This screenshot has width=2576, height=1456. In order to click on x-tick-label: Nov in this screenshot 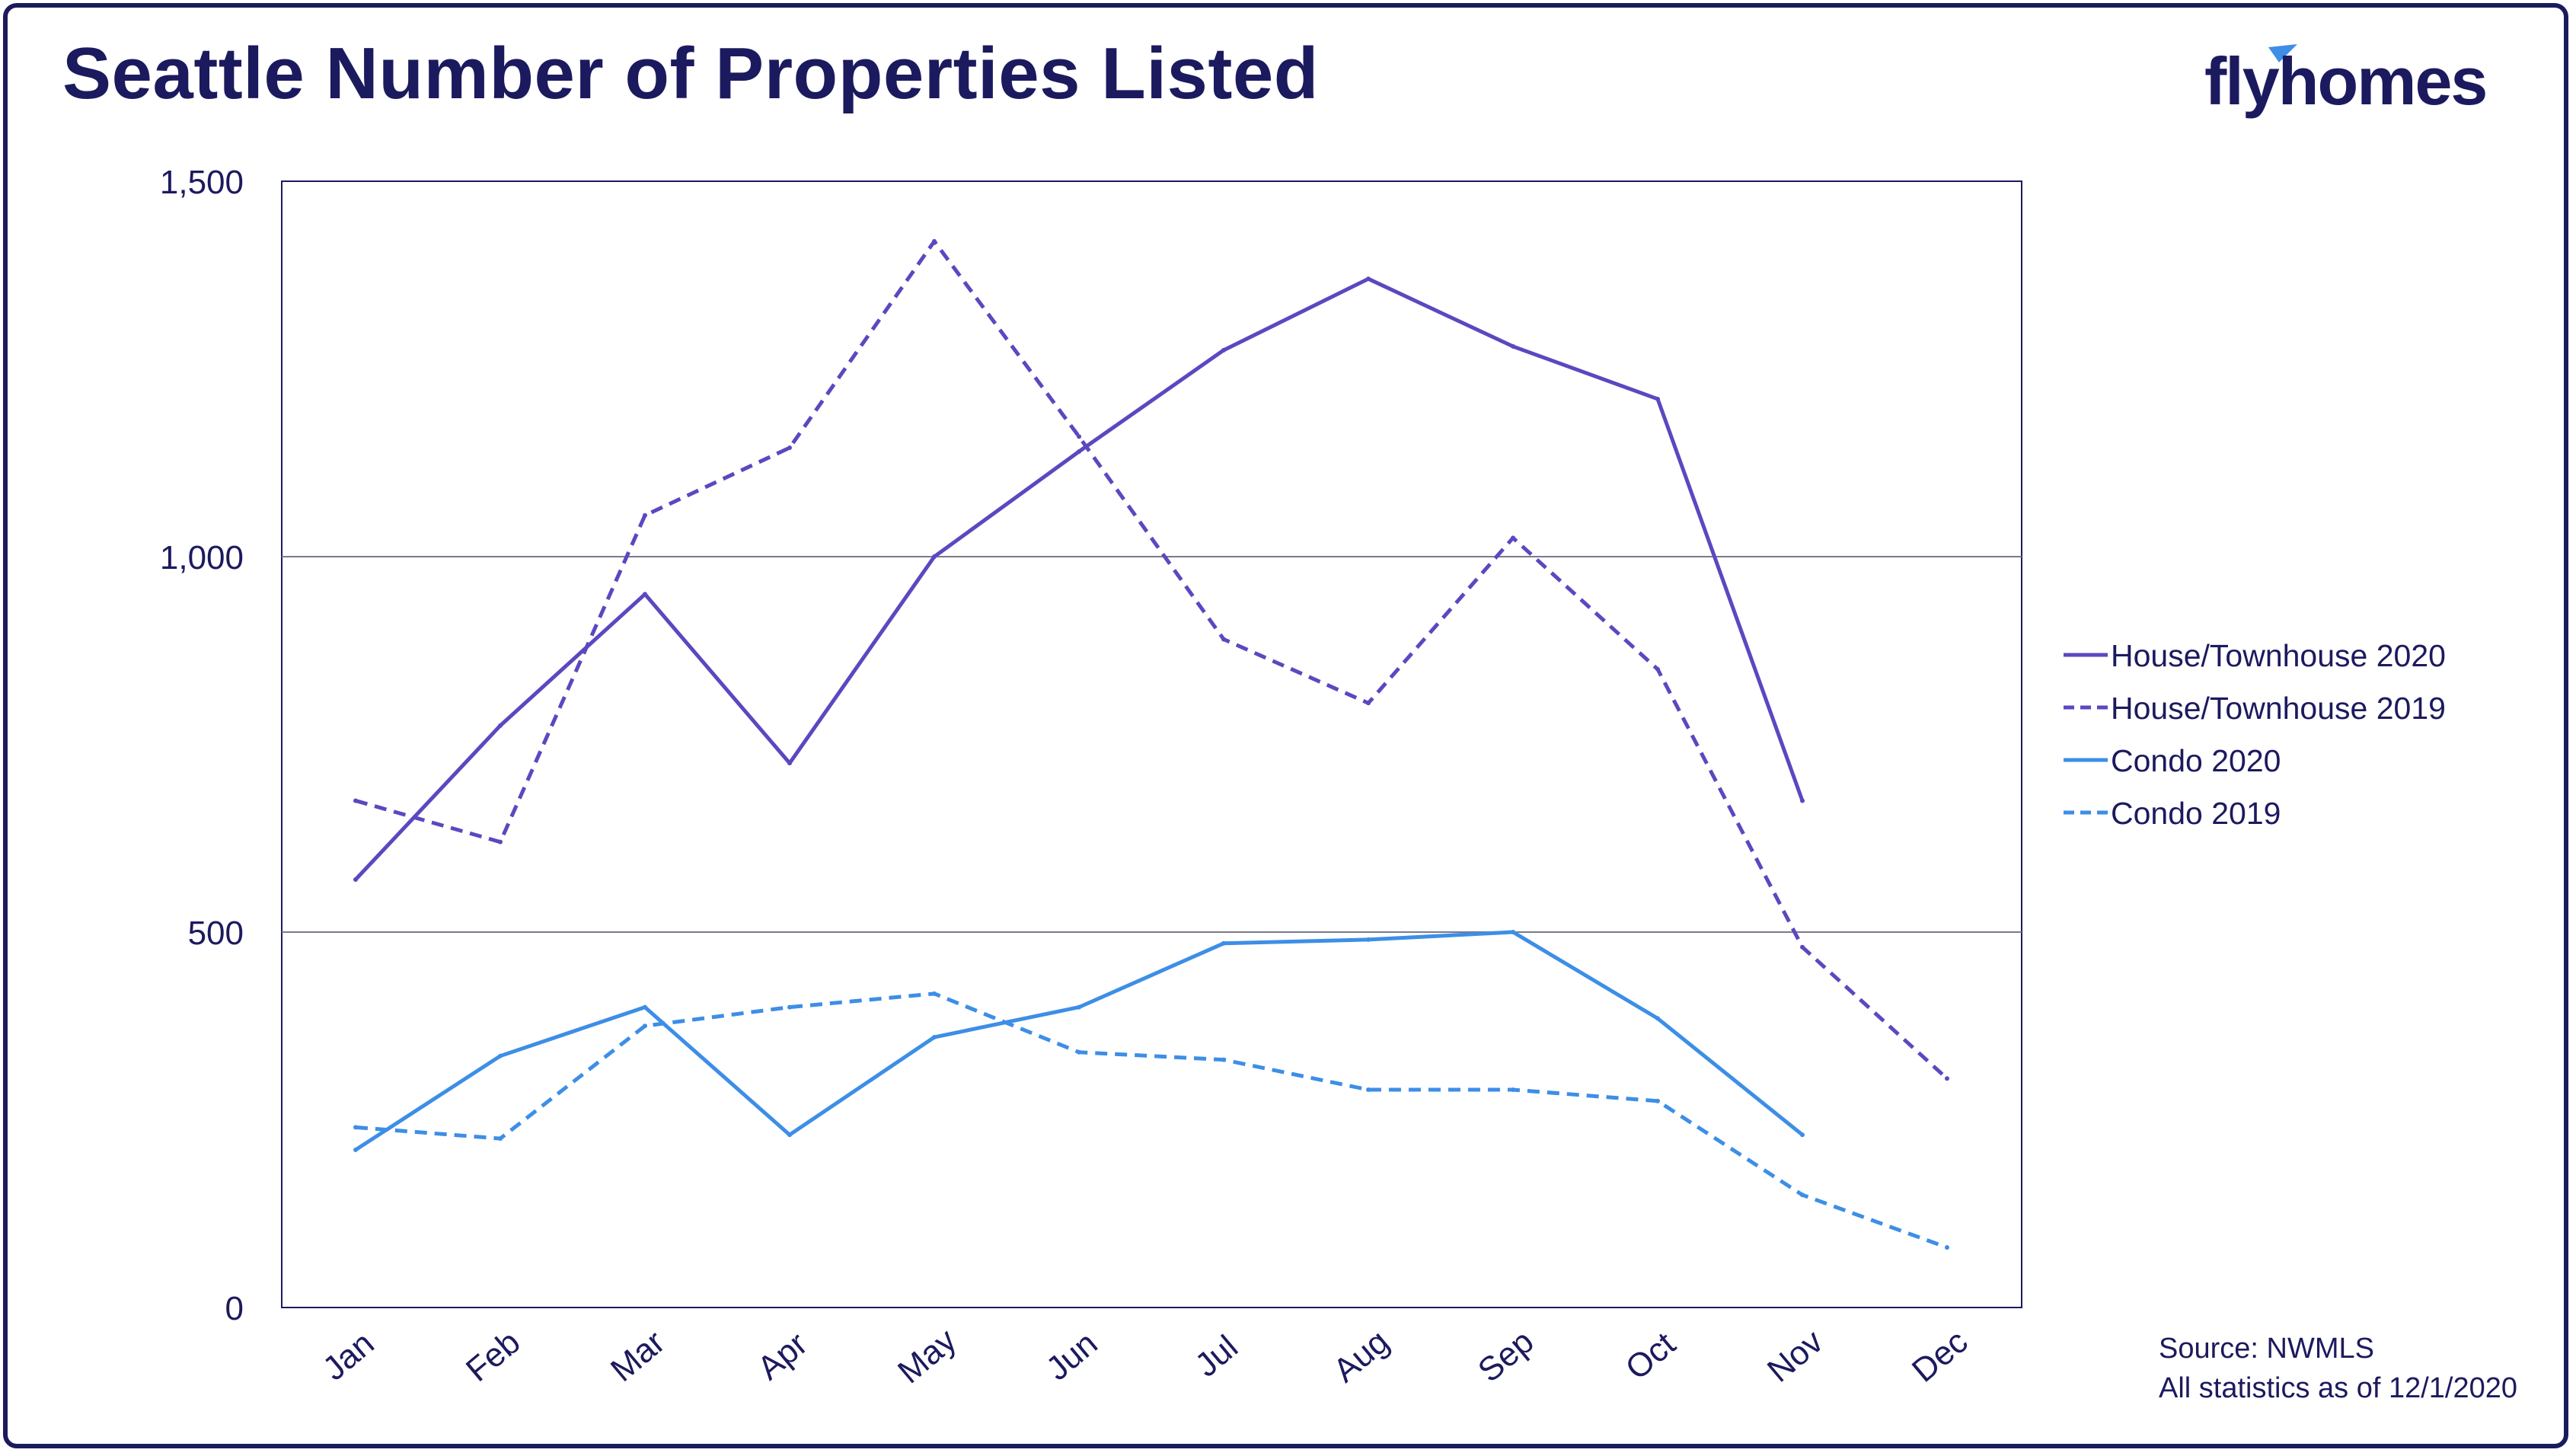, I will do `click(1795, 1356)`.